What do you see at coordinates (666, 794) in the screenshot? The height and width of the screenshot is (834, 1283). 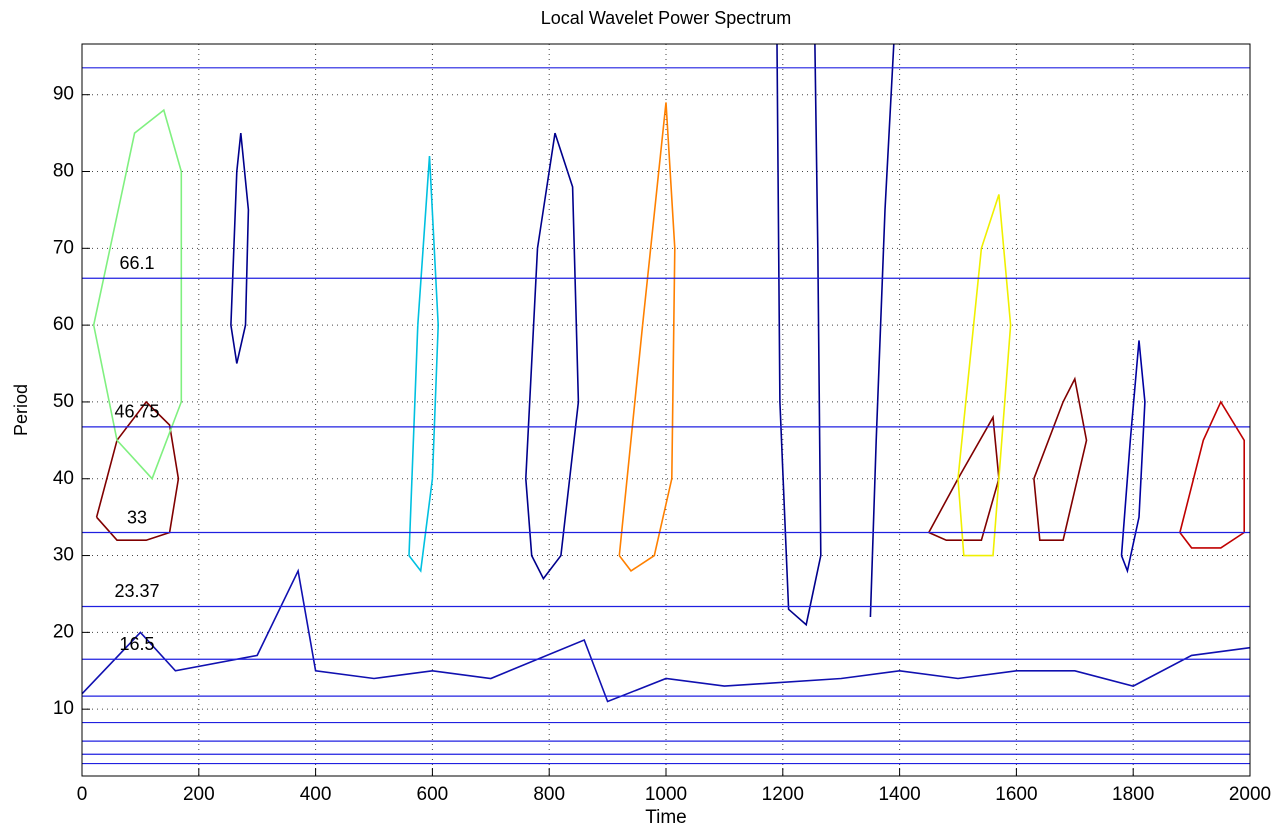 I see `x-tick-label: 1000` at bounding box center [666, 794].